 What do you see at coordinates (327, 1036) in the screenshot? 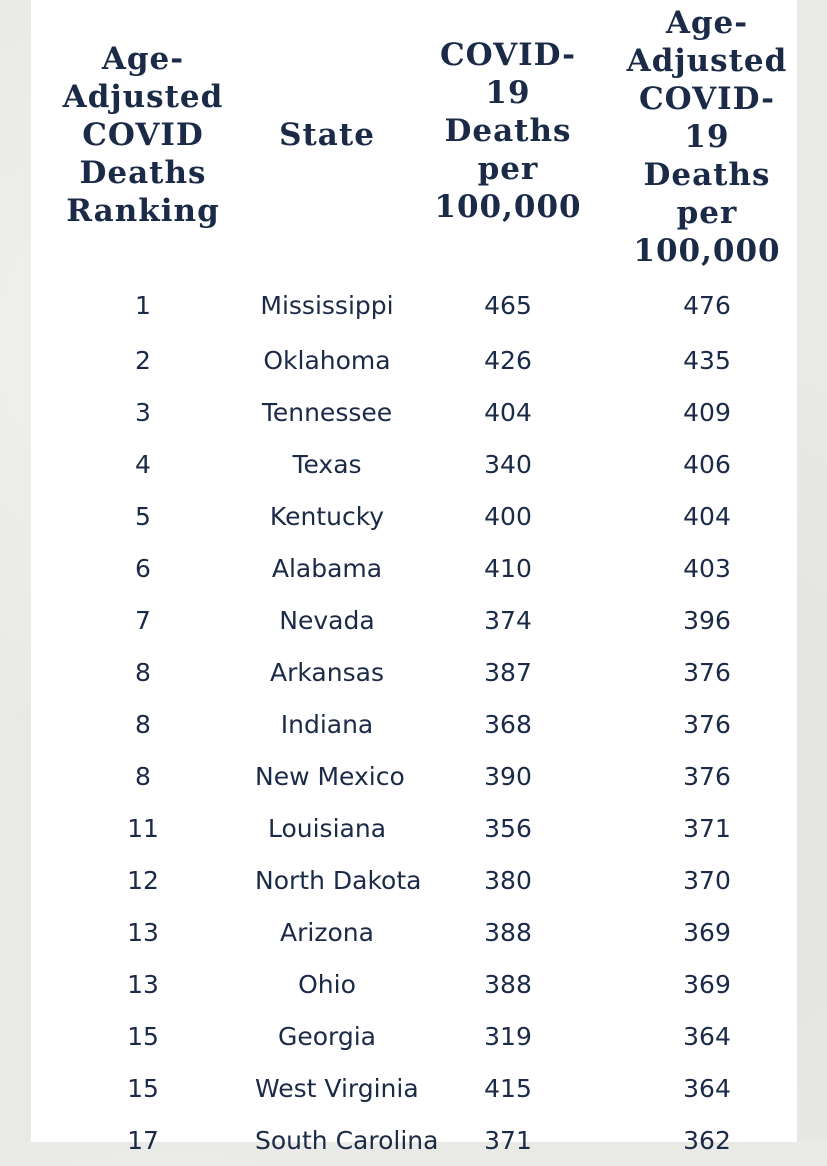
I see `cell-state: Georgia` at bounding box center [327, 1036].